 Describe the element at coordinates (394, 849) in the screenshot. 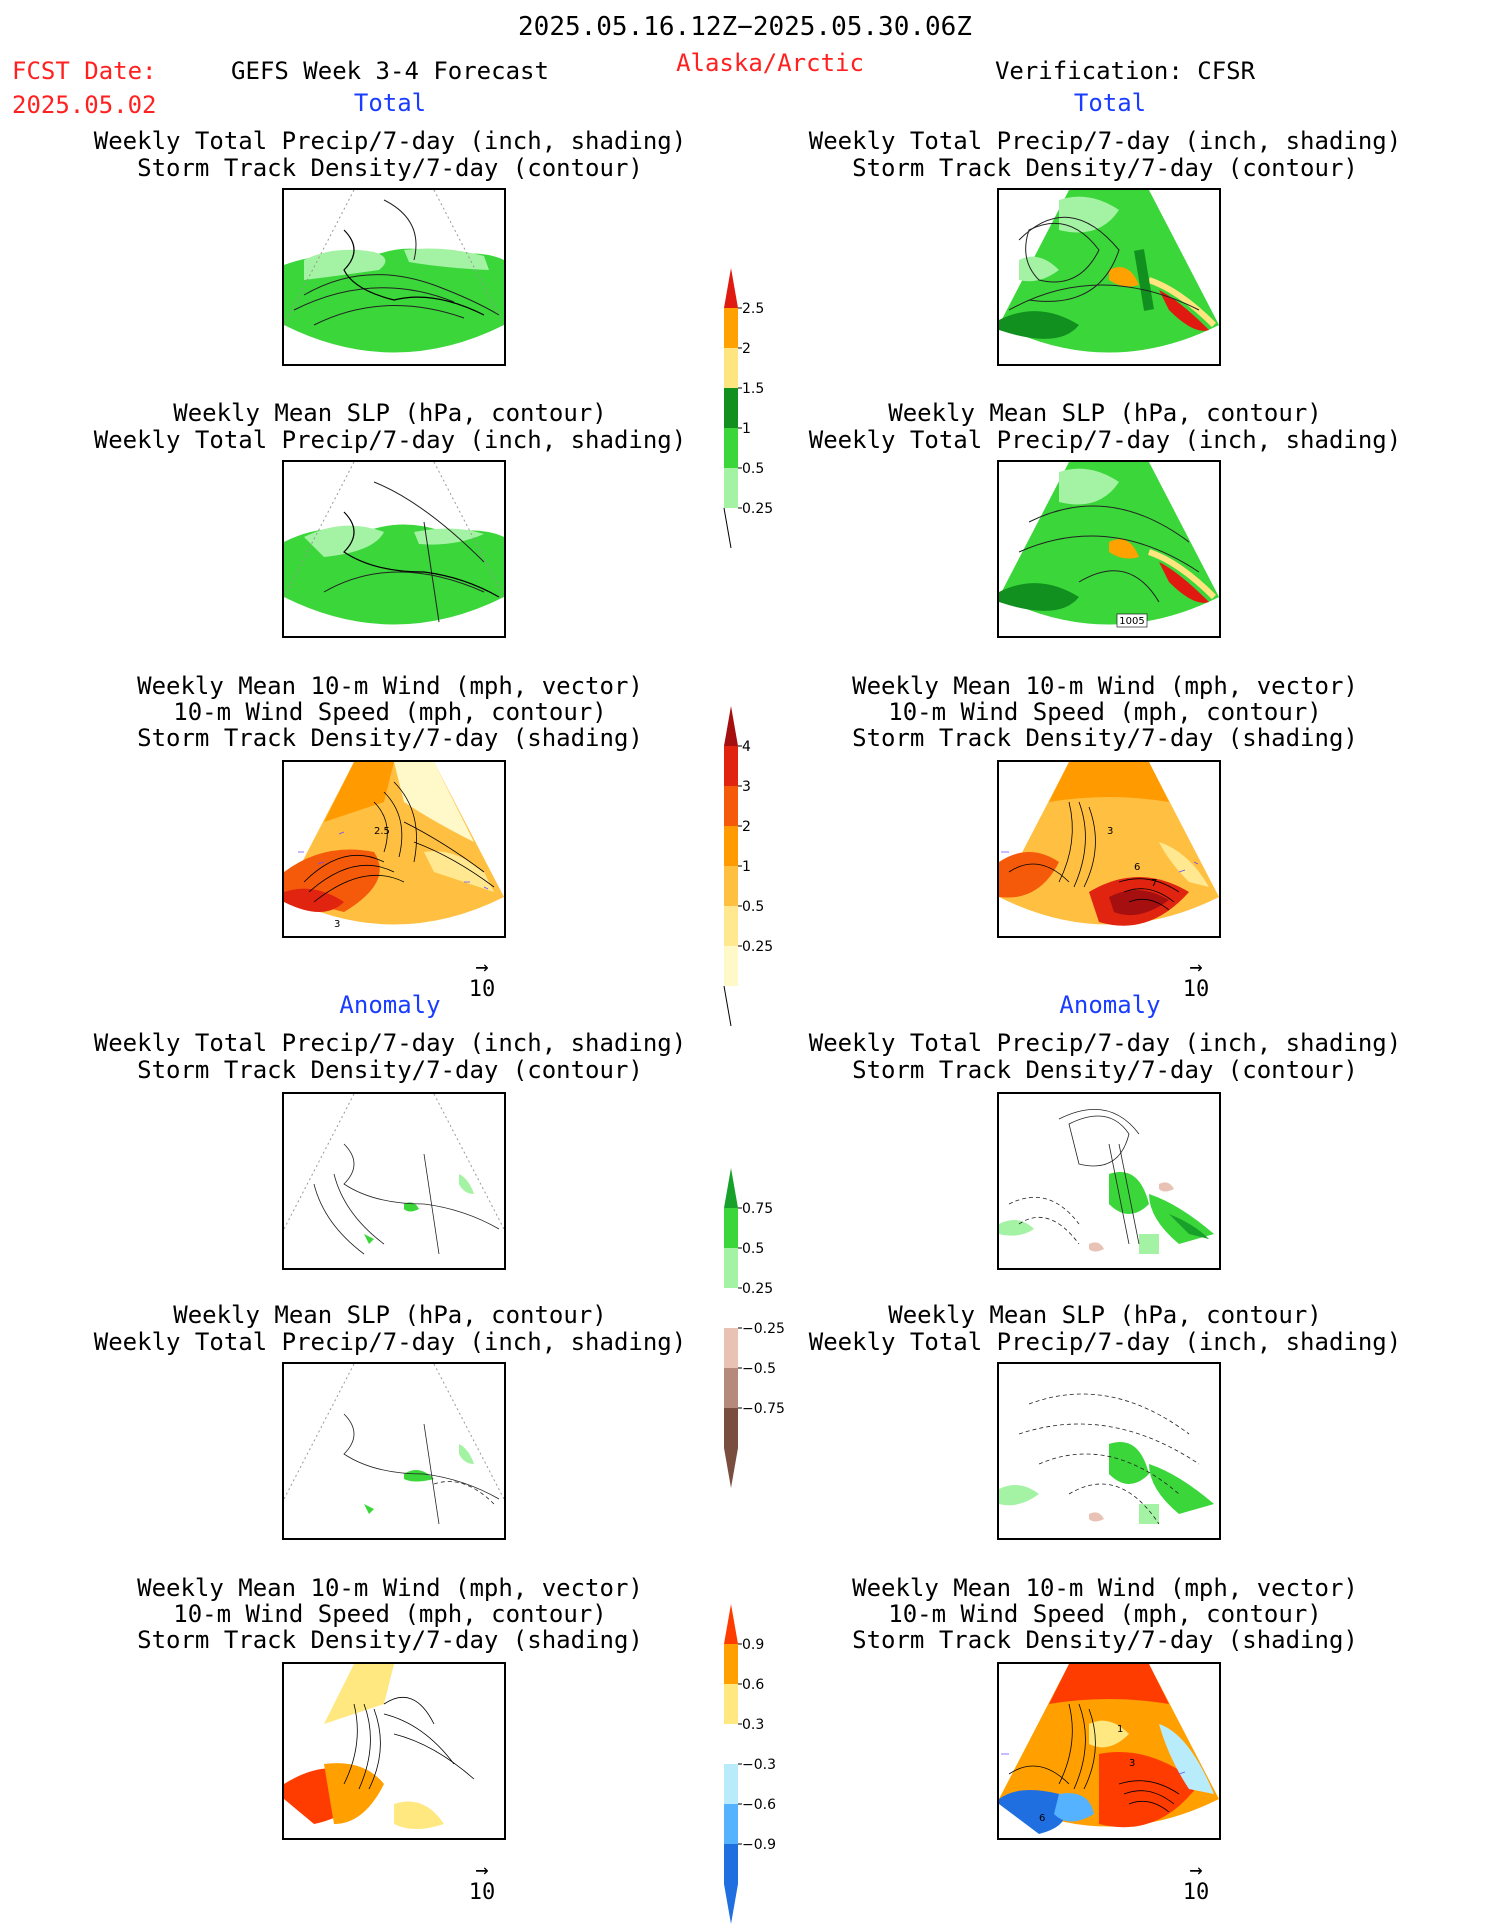

I see `map-panel-wind-storm-total: 2.5 3` at that location.